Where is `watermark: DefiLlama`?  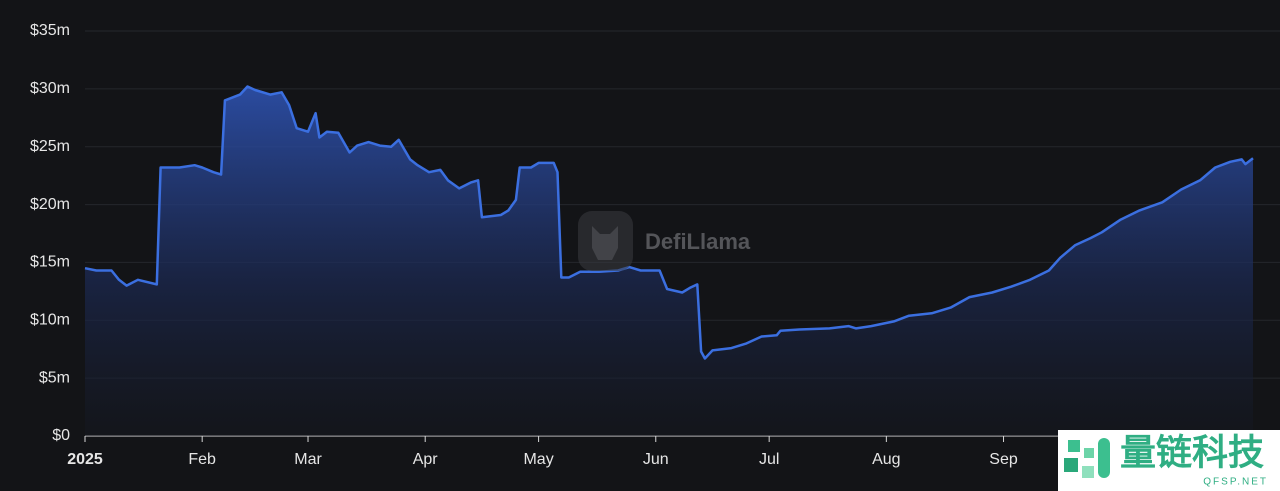 watermark: DefiLlama is located at coordinates (664, 241).